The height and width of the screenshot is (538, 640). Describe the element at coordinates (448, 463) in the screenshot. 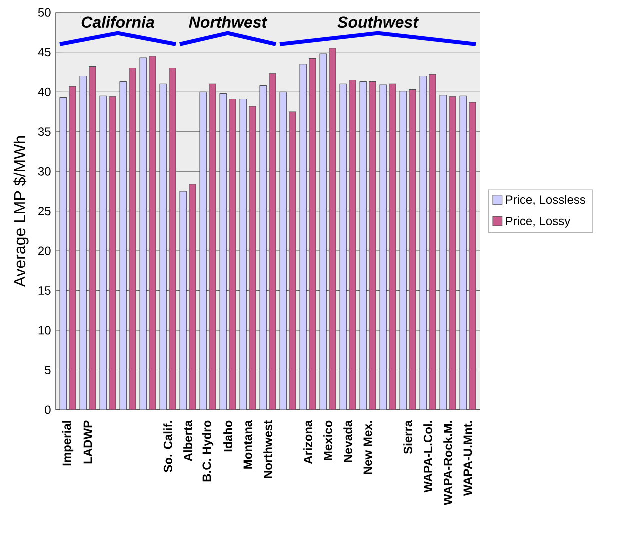

I see `x-tick-label: WAPA-Rock.M.` at that location.